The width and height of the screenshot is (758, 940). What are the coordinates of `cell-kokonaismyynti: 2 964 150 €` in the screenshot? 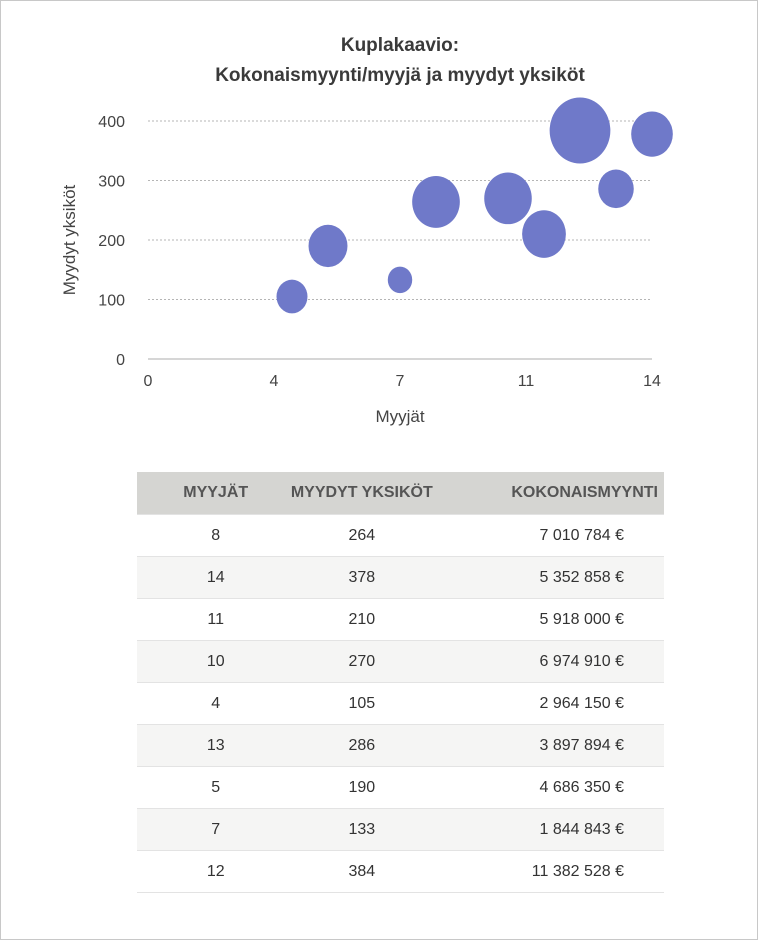 It's located at (561, 703).